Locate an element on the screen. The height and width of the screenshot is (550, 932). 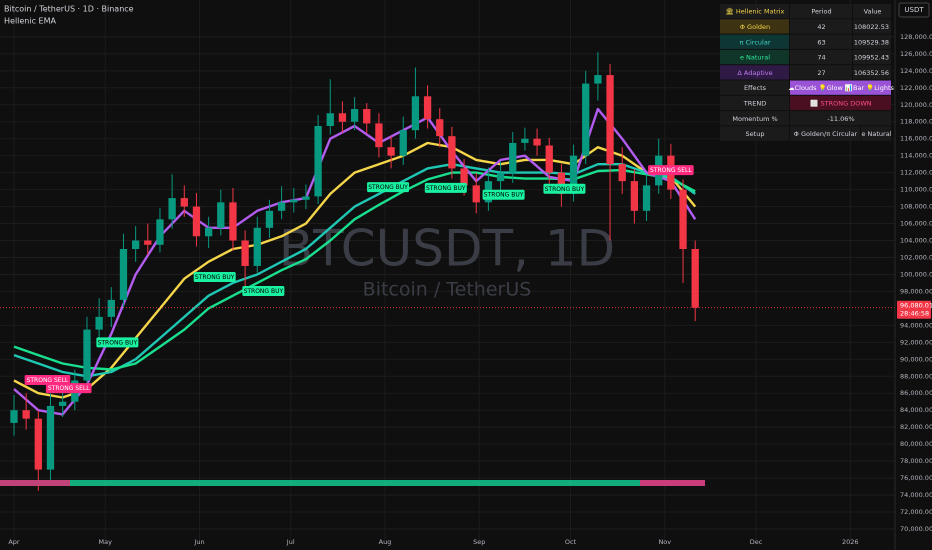
y-tick-label: 124,000.00 is located at coordinates (916, 71).